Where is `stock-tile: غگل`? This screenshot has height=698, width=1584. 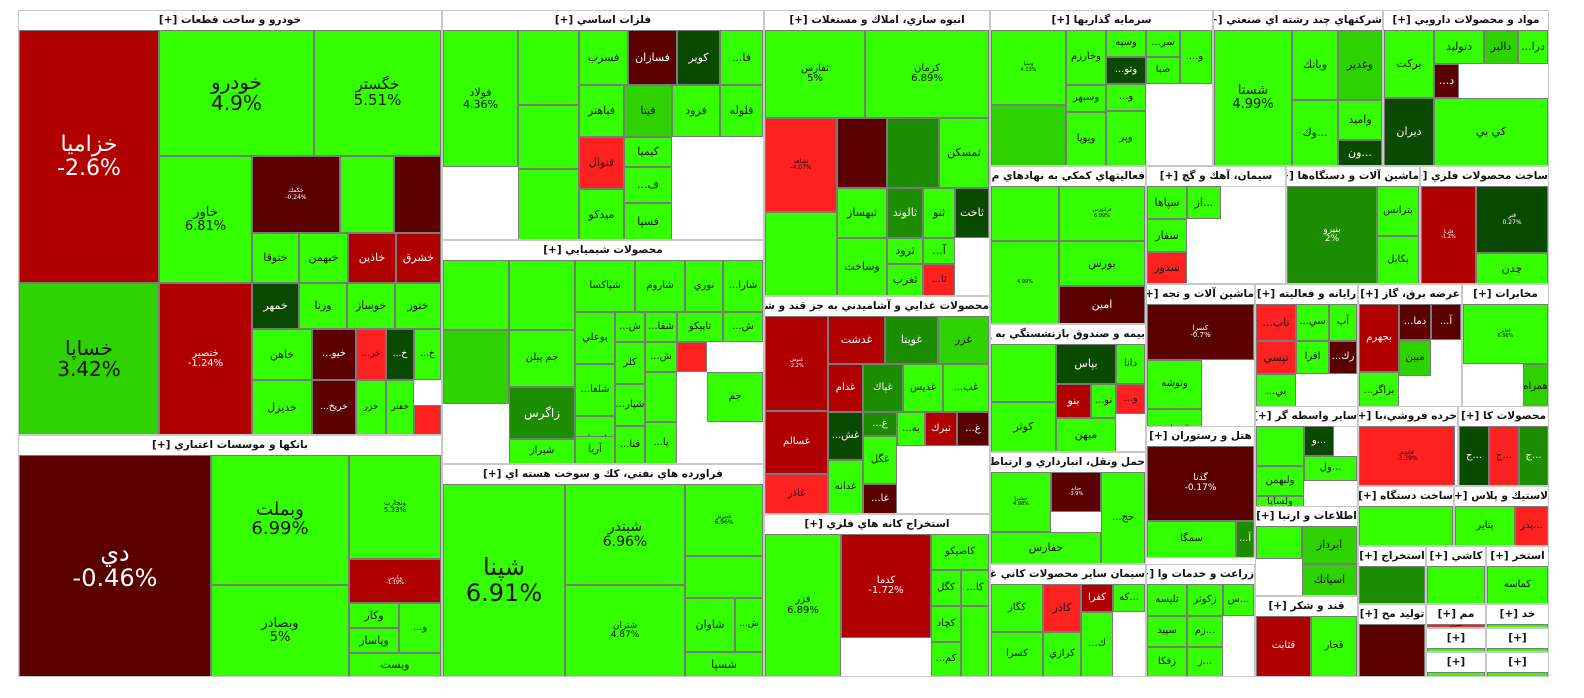 stock-tile: غگل is located at coordinates (880, 460).